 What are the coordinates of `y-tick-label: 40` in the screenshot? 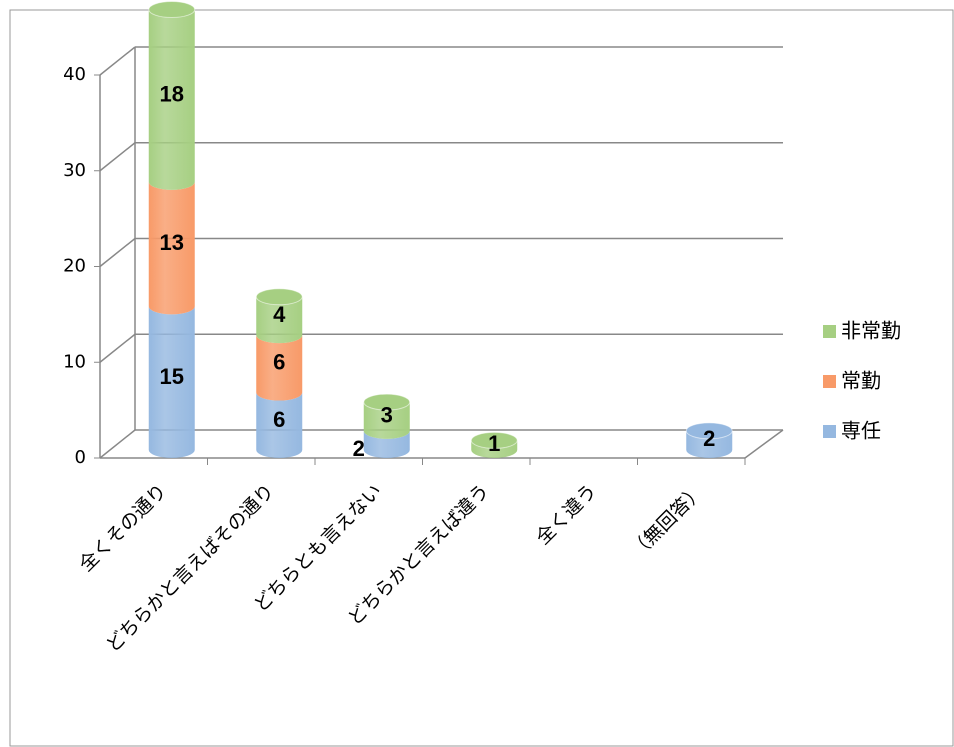 It's located at (74, 74).